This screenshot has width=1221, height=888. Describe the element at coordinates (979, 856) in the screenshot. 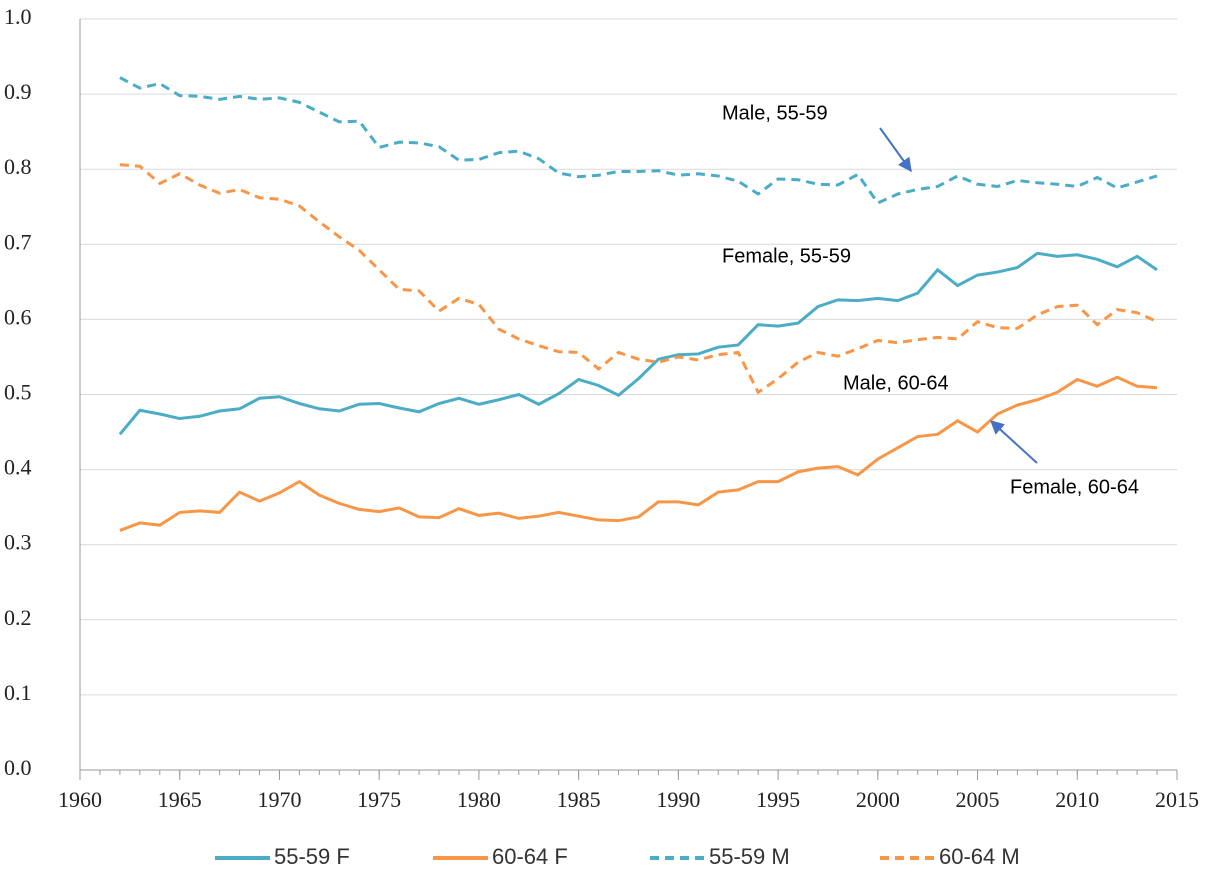

I see `legend-label: 60-64 M` at that location.